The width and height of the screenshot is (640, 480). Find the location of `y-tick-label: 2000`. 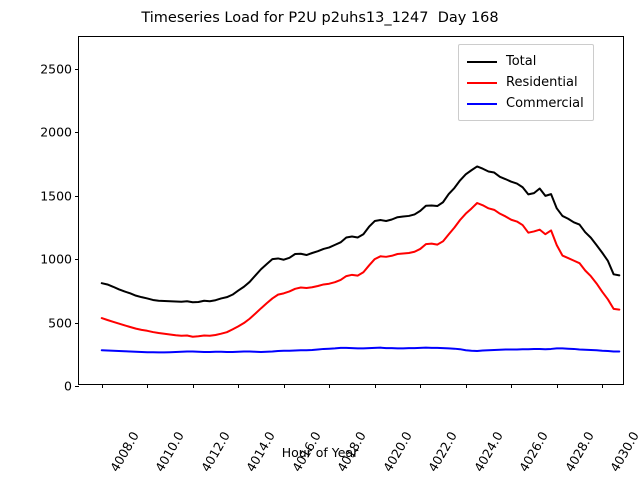

y-tick-label: 2000 is located at coordinates (56, 132).